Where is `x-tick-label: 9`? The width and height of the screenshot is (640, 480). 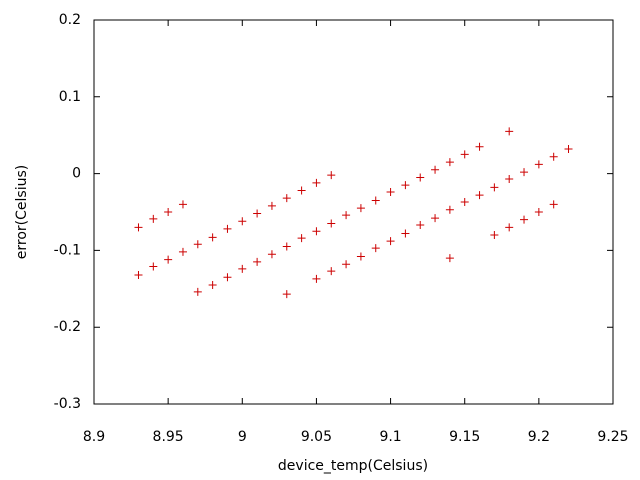
x-tick-label: 9 is located at coordinates (242, 437).